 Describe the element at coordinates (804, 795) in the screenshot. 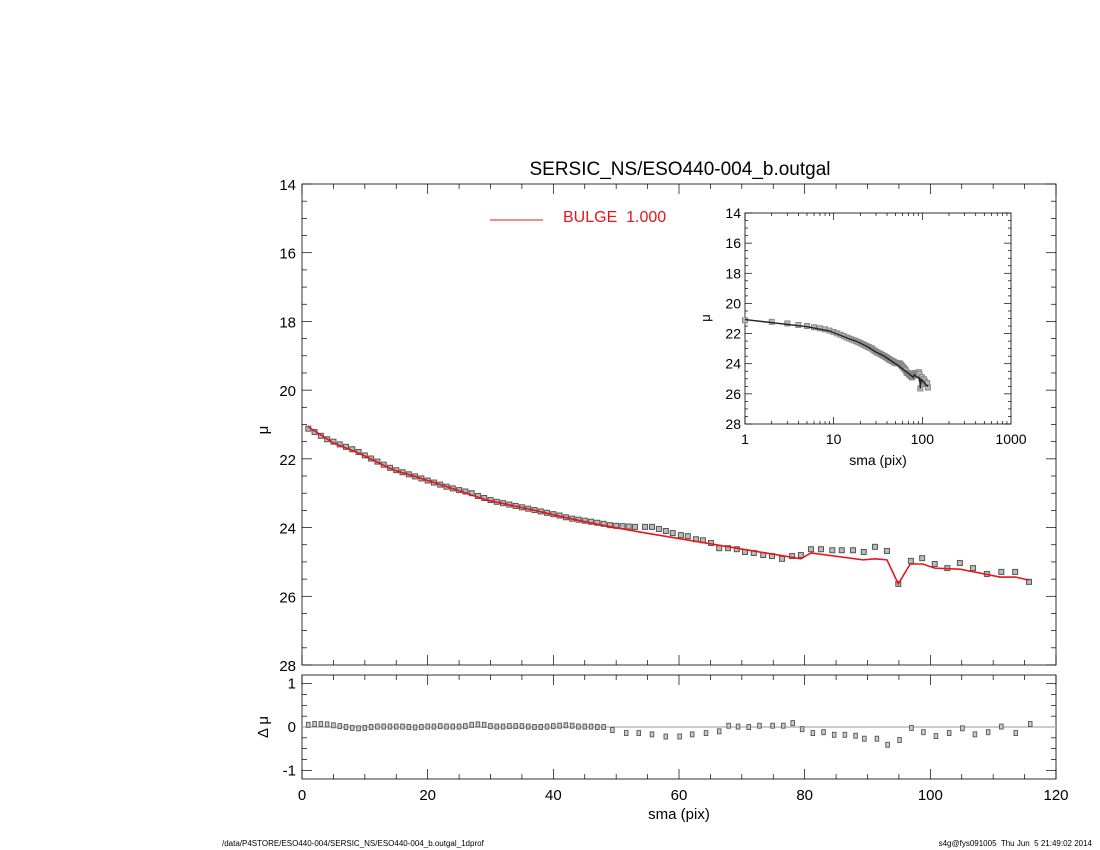

I see `x-tick-label: 80` at that location.